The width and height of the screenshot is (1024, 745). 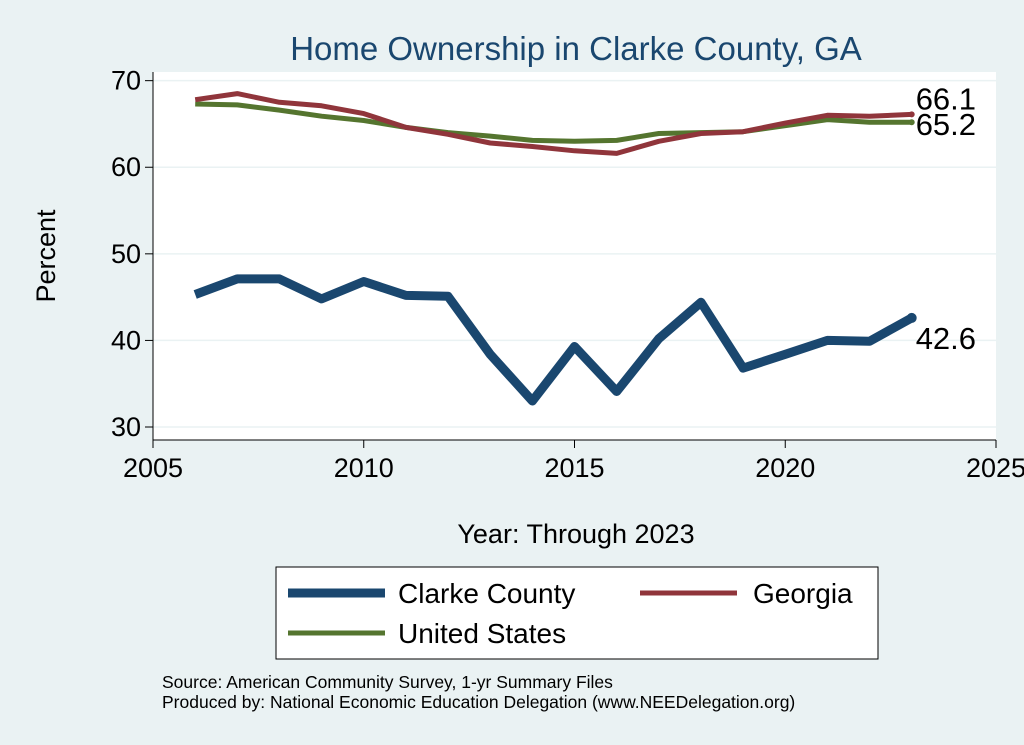 What do you see at coordinates (946, 124) in the screenshot?
I see `end-label-united-states: 65.2` at bounding box center [946, 124].